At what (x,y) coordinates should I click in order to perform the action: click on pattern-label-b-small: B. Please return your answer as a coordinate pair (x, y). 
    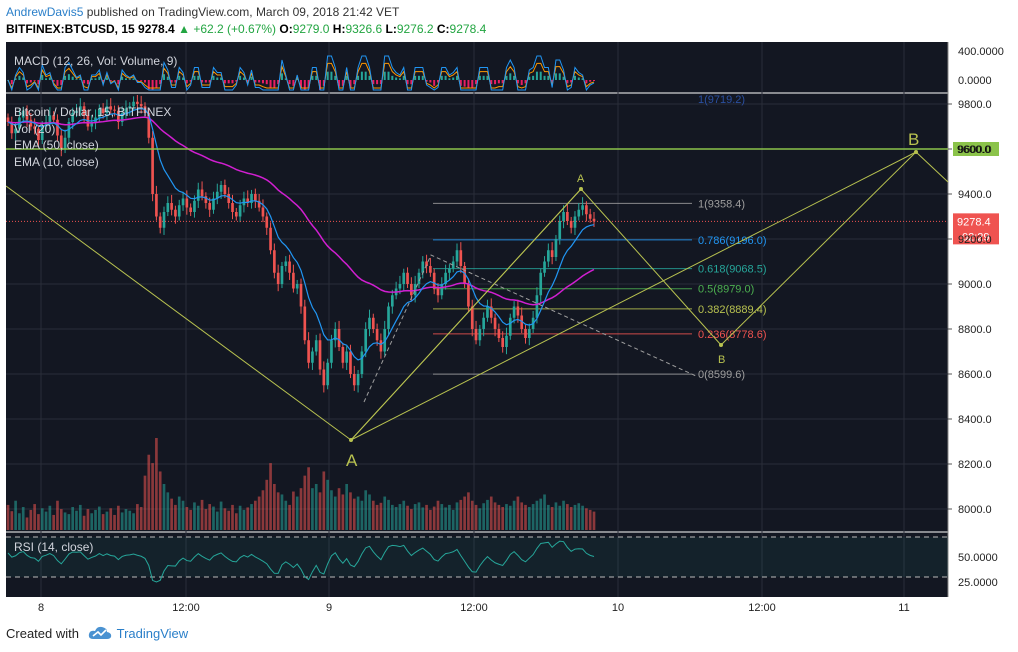
    Looking at the image, I should click on (721, 360).